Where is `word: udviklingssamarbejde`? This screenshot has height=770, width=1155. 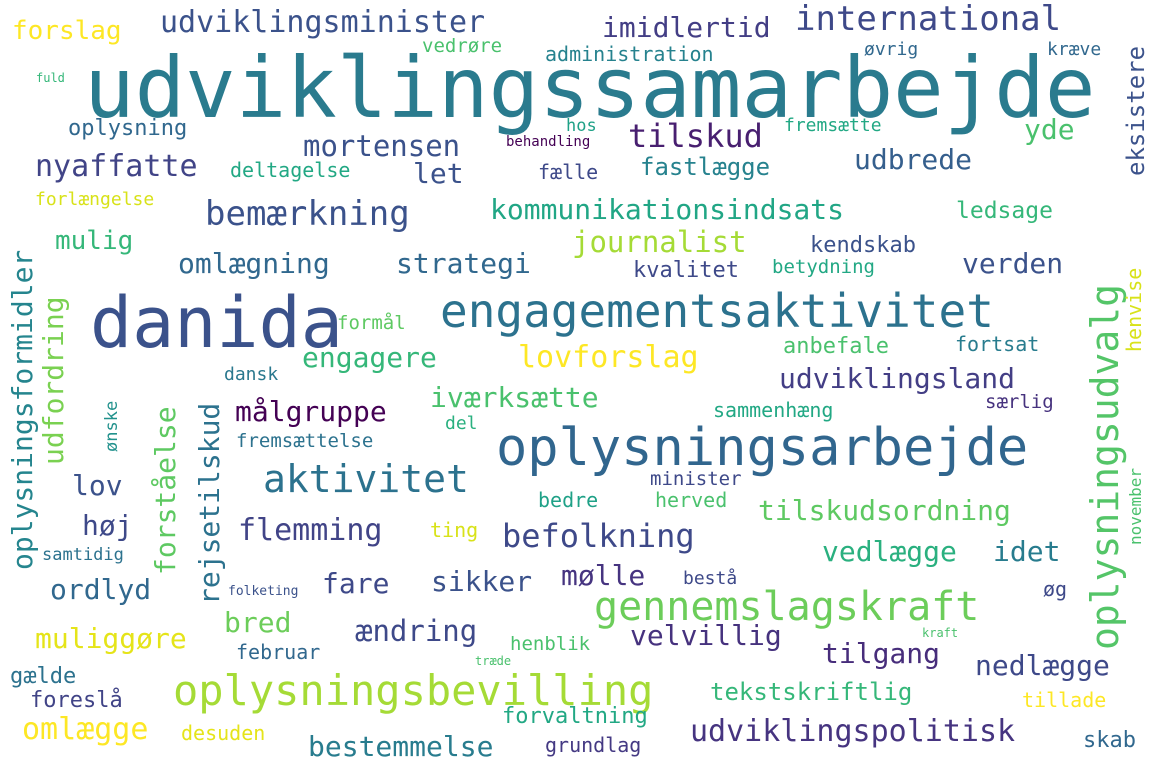 word: udviklingssamarbejde is located at coordinates (590, 88).